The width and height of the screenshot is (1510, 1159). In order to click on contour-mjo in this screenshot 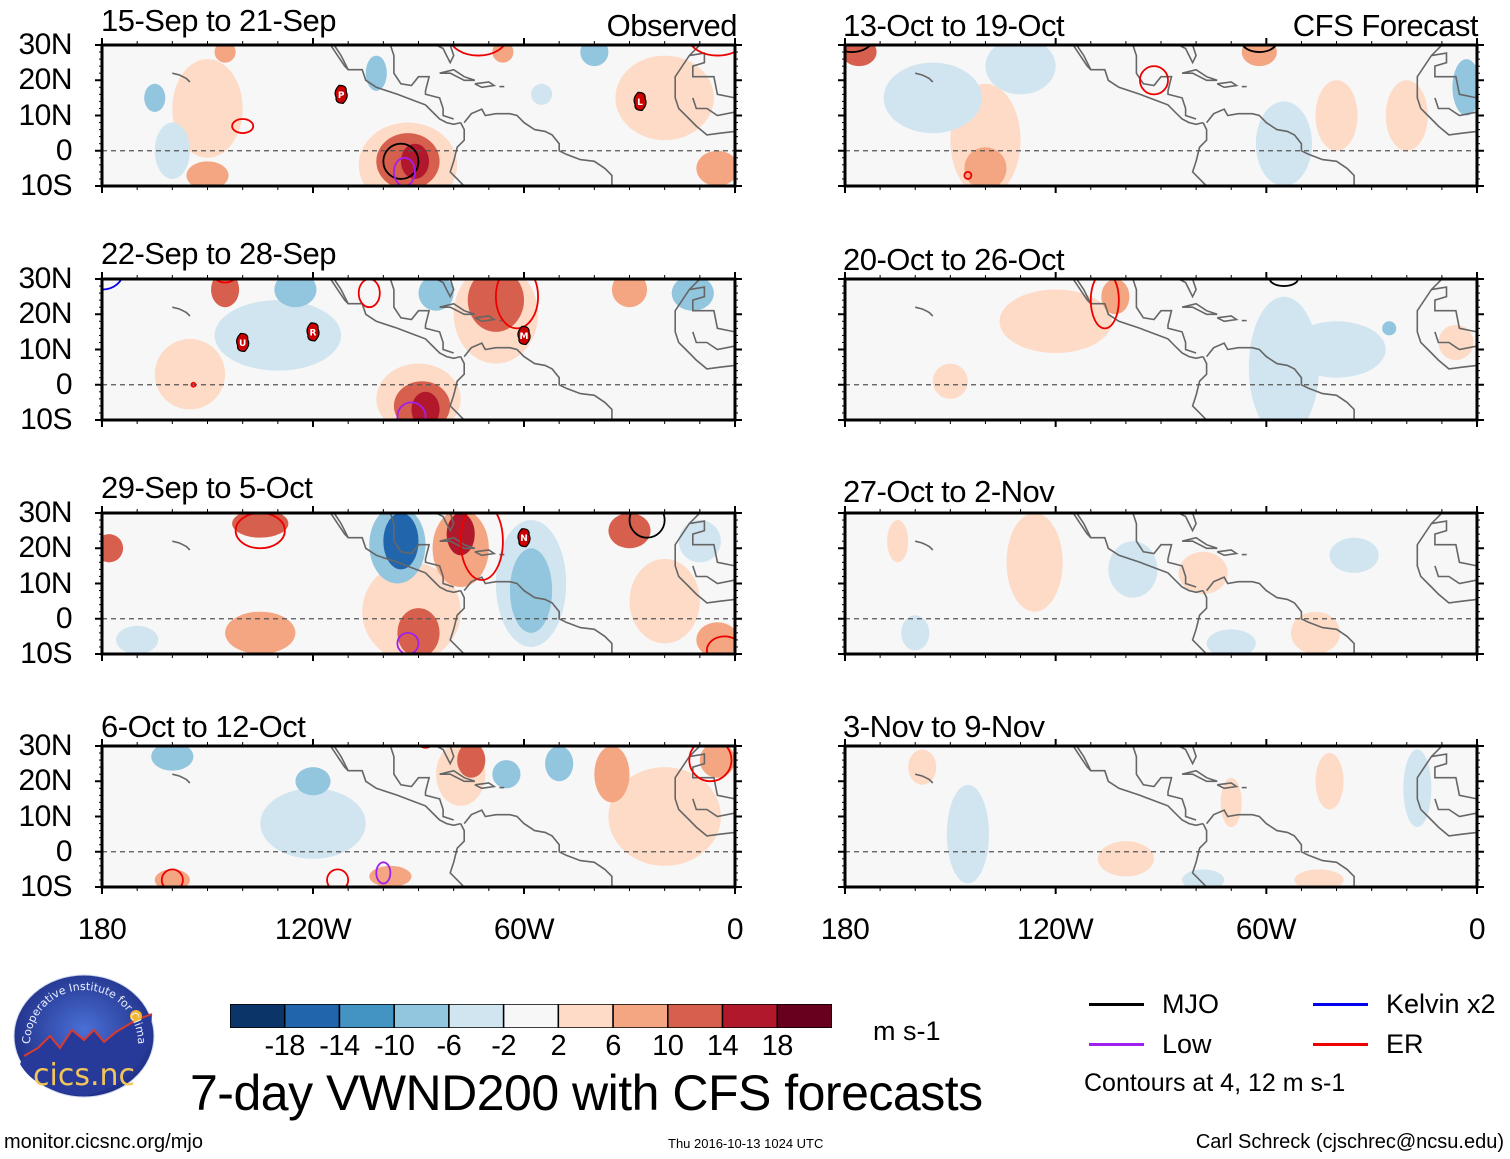, I will do `click(647, 526)`.